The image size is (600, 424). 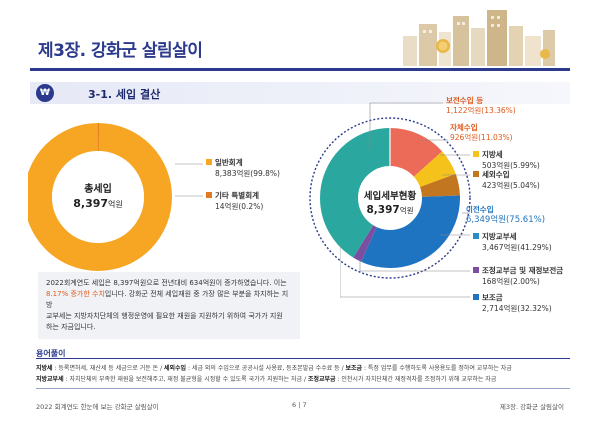 What do you see at coordinates (45, 93) in the screenshot?
I see `won-badge-icon: ₩` at bounding box center [45, 93].